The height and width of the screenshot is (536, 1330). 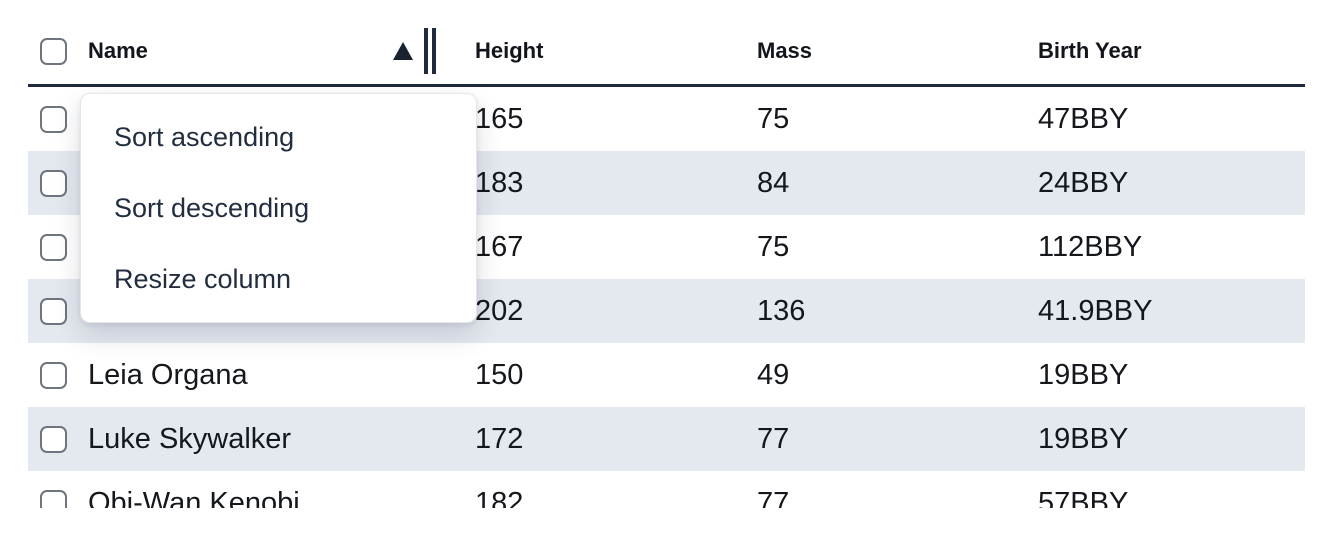 What do you see at coordinates (118, 50) in the screenshot?
I see `column-header-name-label: Name` at bounding box center [118, 50].